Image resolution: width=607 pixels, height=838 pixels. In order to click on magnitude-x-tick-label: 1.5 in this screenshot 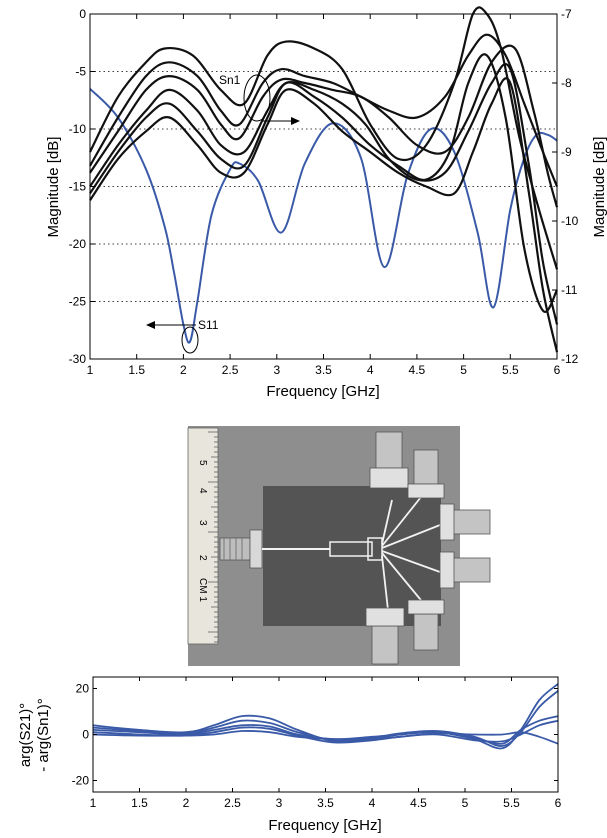, I will do `click(136, 370)`.